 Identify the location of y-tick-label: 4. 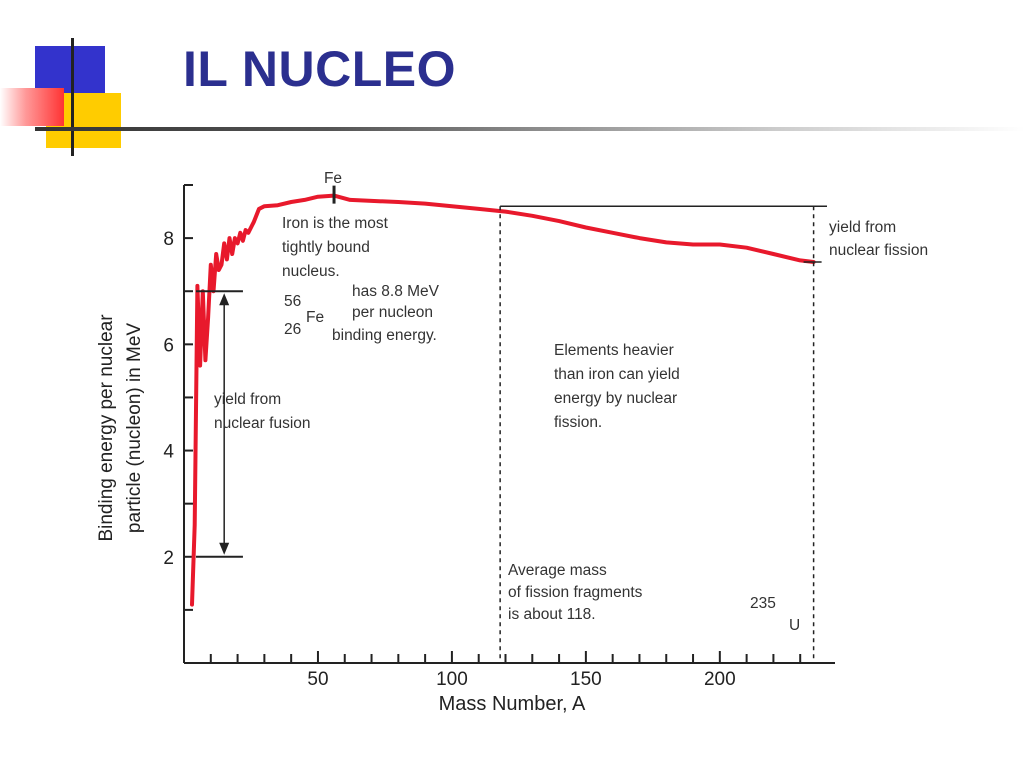
(168, 452).